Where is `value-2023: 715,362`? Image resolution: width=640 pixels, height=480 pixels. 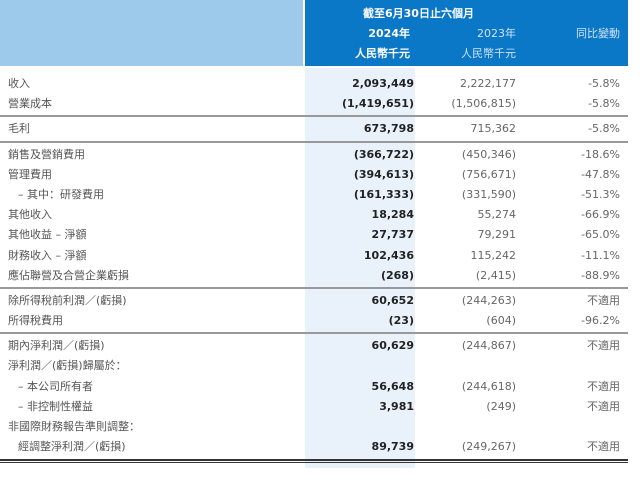 value-2023: 715,362 is located at coordinates (493, 129).